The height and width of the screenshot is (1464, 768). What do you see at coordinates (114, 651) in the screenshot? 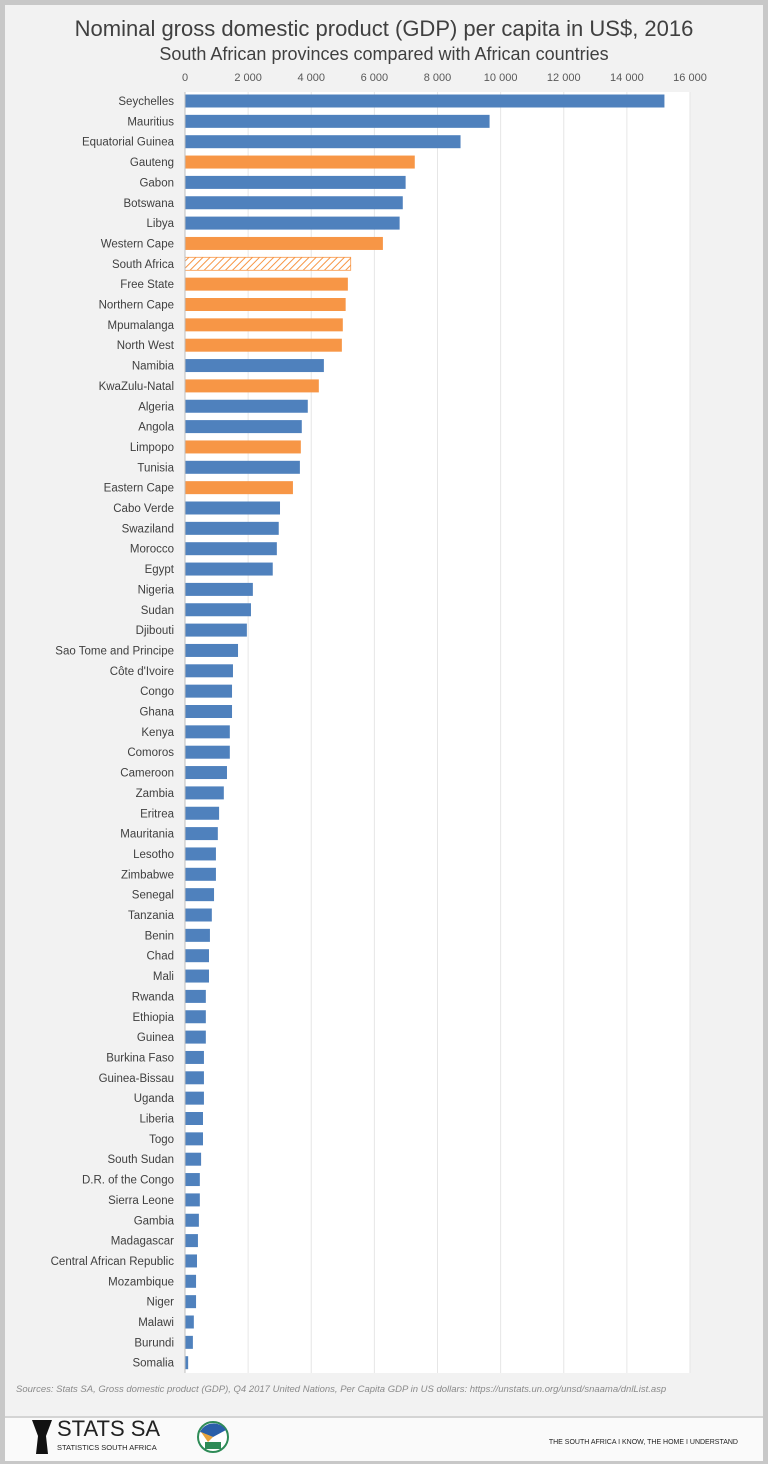
I see `category-label: Sao Tome and Principe` at bounding box center [114, 651].